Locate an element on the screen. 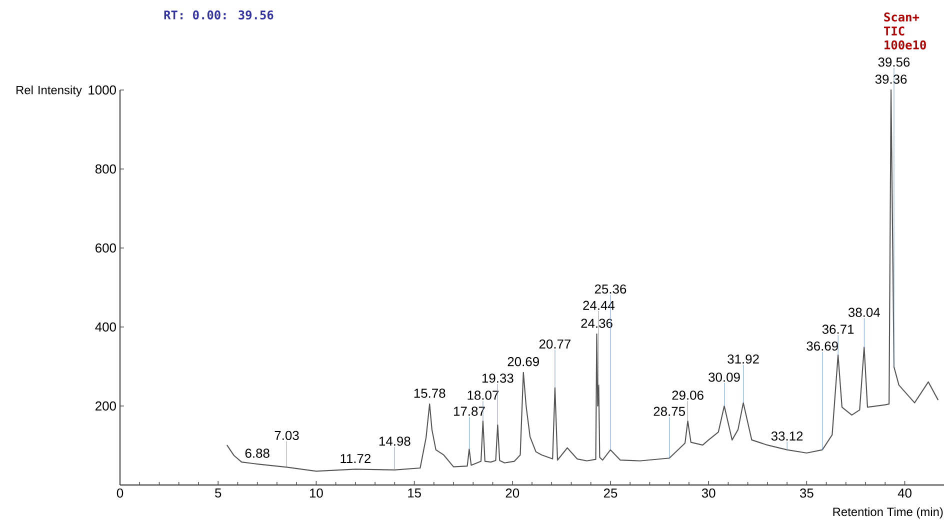 The height and width of the screenshot is (524, 949). annotation: 33.12 is located at coordinates (787, 436).